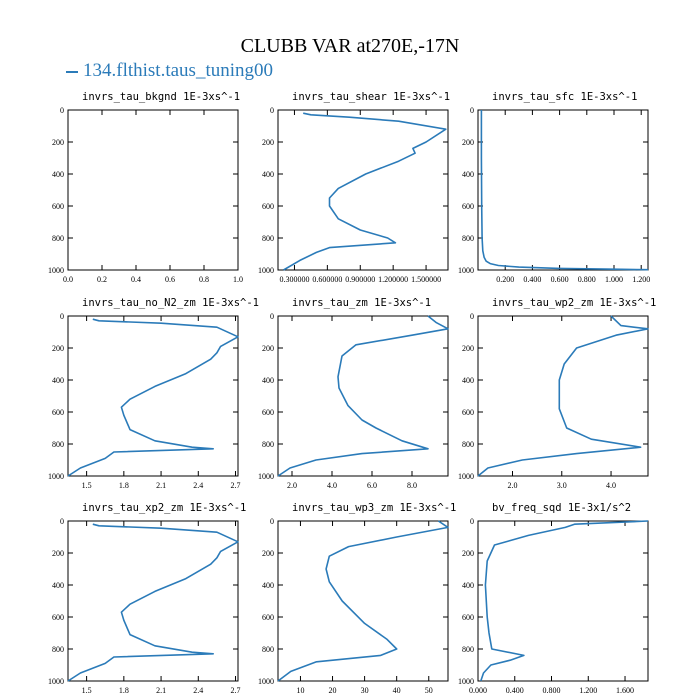  What do you see at coordinates (374, 508) in the screenshot?
I see `panel-title: invrs_tau_wp3_zm 1E-3xs^-1` at bounding box center [374, 508].